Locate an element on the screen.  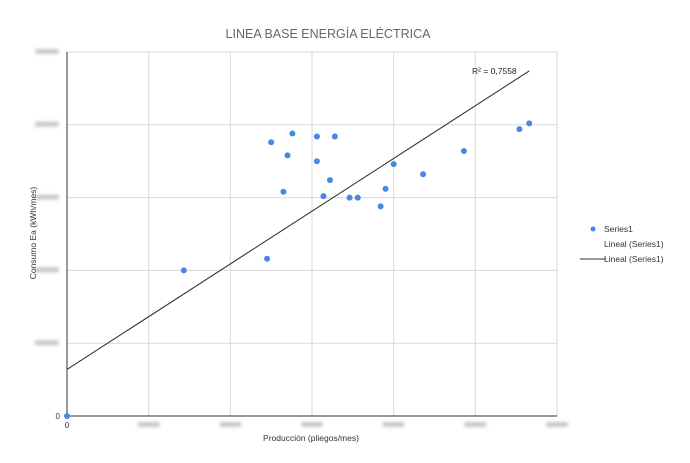
legend-marker-dot is located at coordinates (593, 229).